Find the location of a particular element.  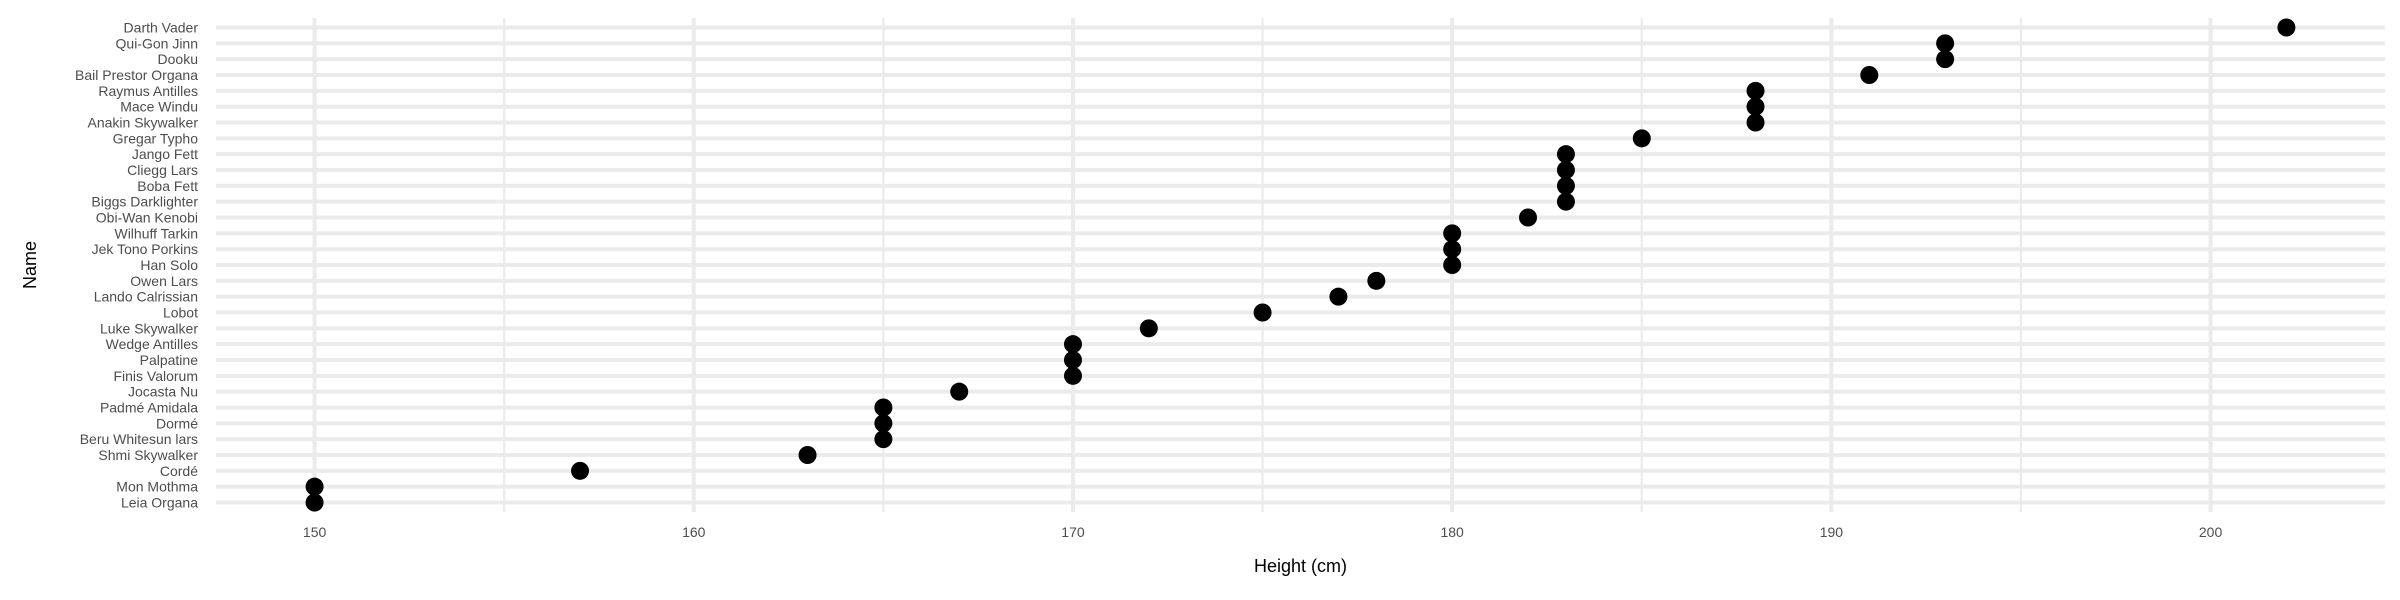

y-tick-label: Jek Tono Porkins is located at coordinates (145, 249).